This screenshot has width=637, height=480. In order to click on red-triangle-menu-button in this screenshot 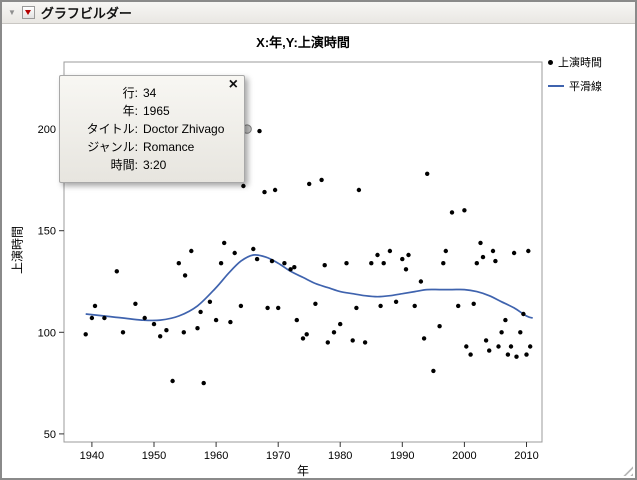, I will do `click(28, 12)`.